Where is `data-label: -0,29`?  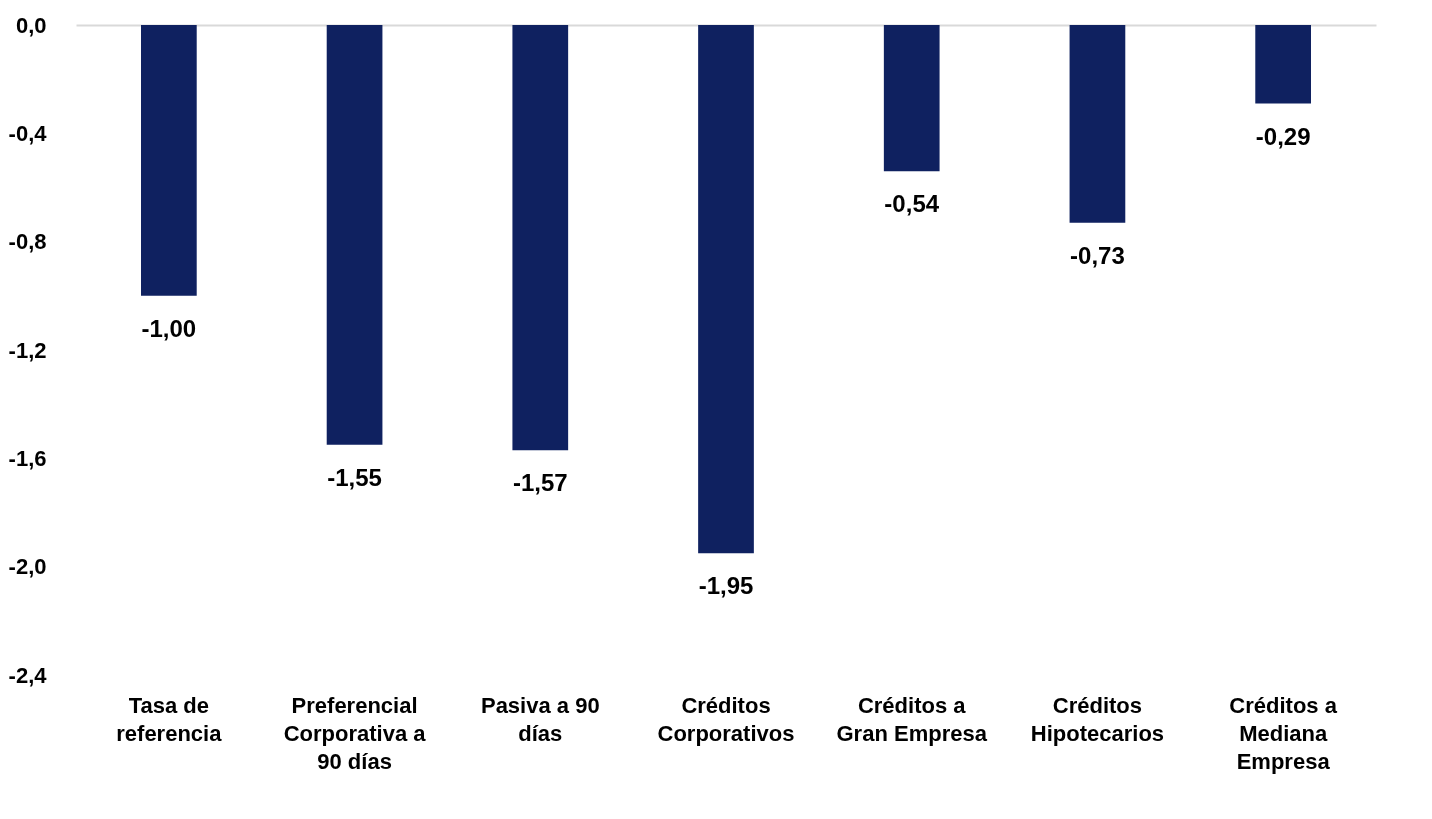 data-label: -0,29 is located at coordinates (1283, 136).